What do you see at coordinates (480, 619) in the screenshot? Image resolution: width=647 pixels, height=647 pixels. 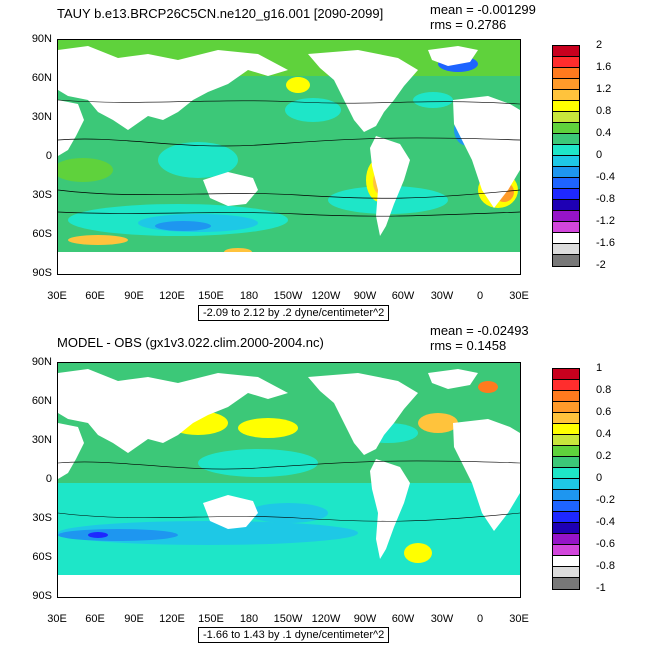 I see `lon-label: 0` at bounding box center [480, 619].